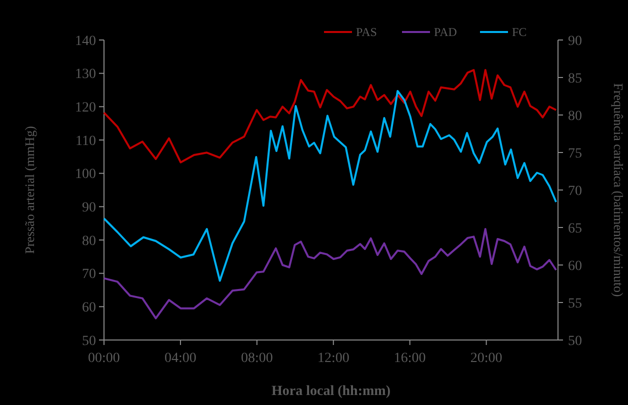  What do you see at coordinates (575, 191) in the screenshot?
I see `y2-tick-label: 70` at bounding box center [575, 191].